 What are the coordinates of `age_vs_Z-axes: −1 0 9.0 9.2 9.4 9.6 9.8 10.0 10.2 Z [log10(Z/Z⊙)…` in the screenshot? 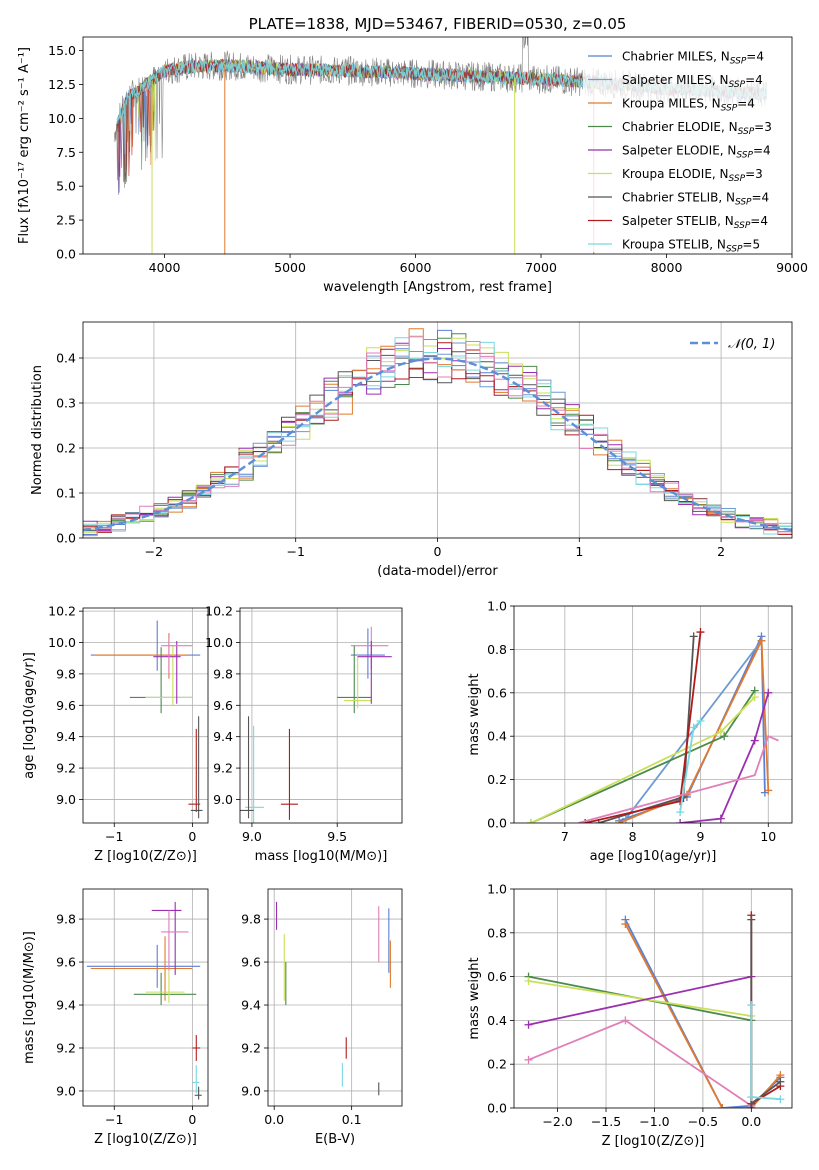 It's located at (115, 734).